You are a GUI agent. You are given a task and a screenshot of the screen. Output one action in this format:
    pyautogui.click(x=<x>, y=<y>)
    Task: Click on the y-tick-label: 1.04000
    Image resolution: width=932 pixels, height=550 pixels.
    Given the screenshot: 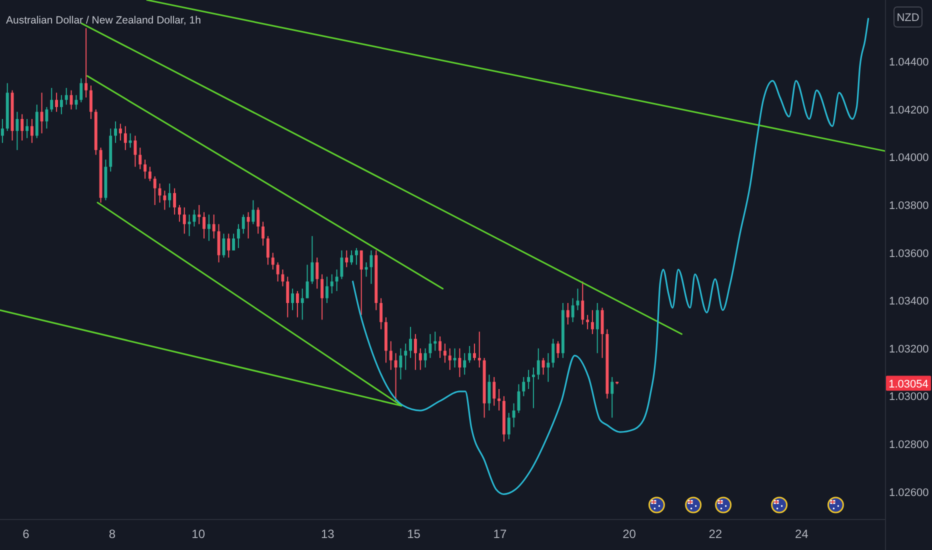 What is the action you would take?
    pyautogui.click(x=909, y=158)
    